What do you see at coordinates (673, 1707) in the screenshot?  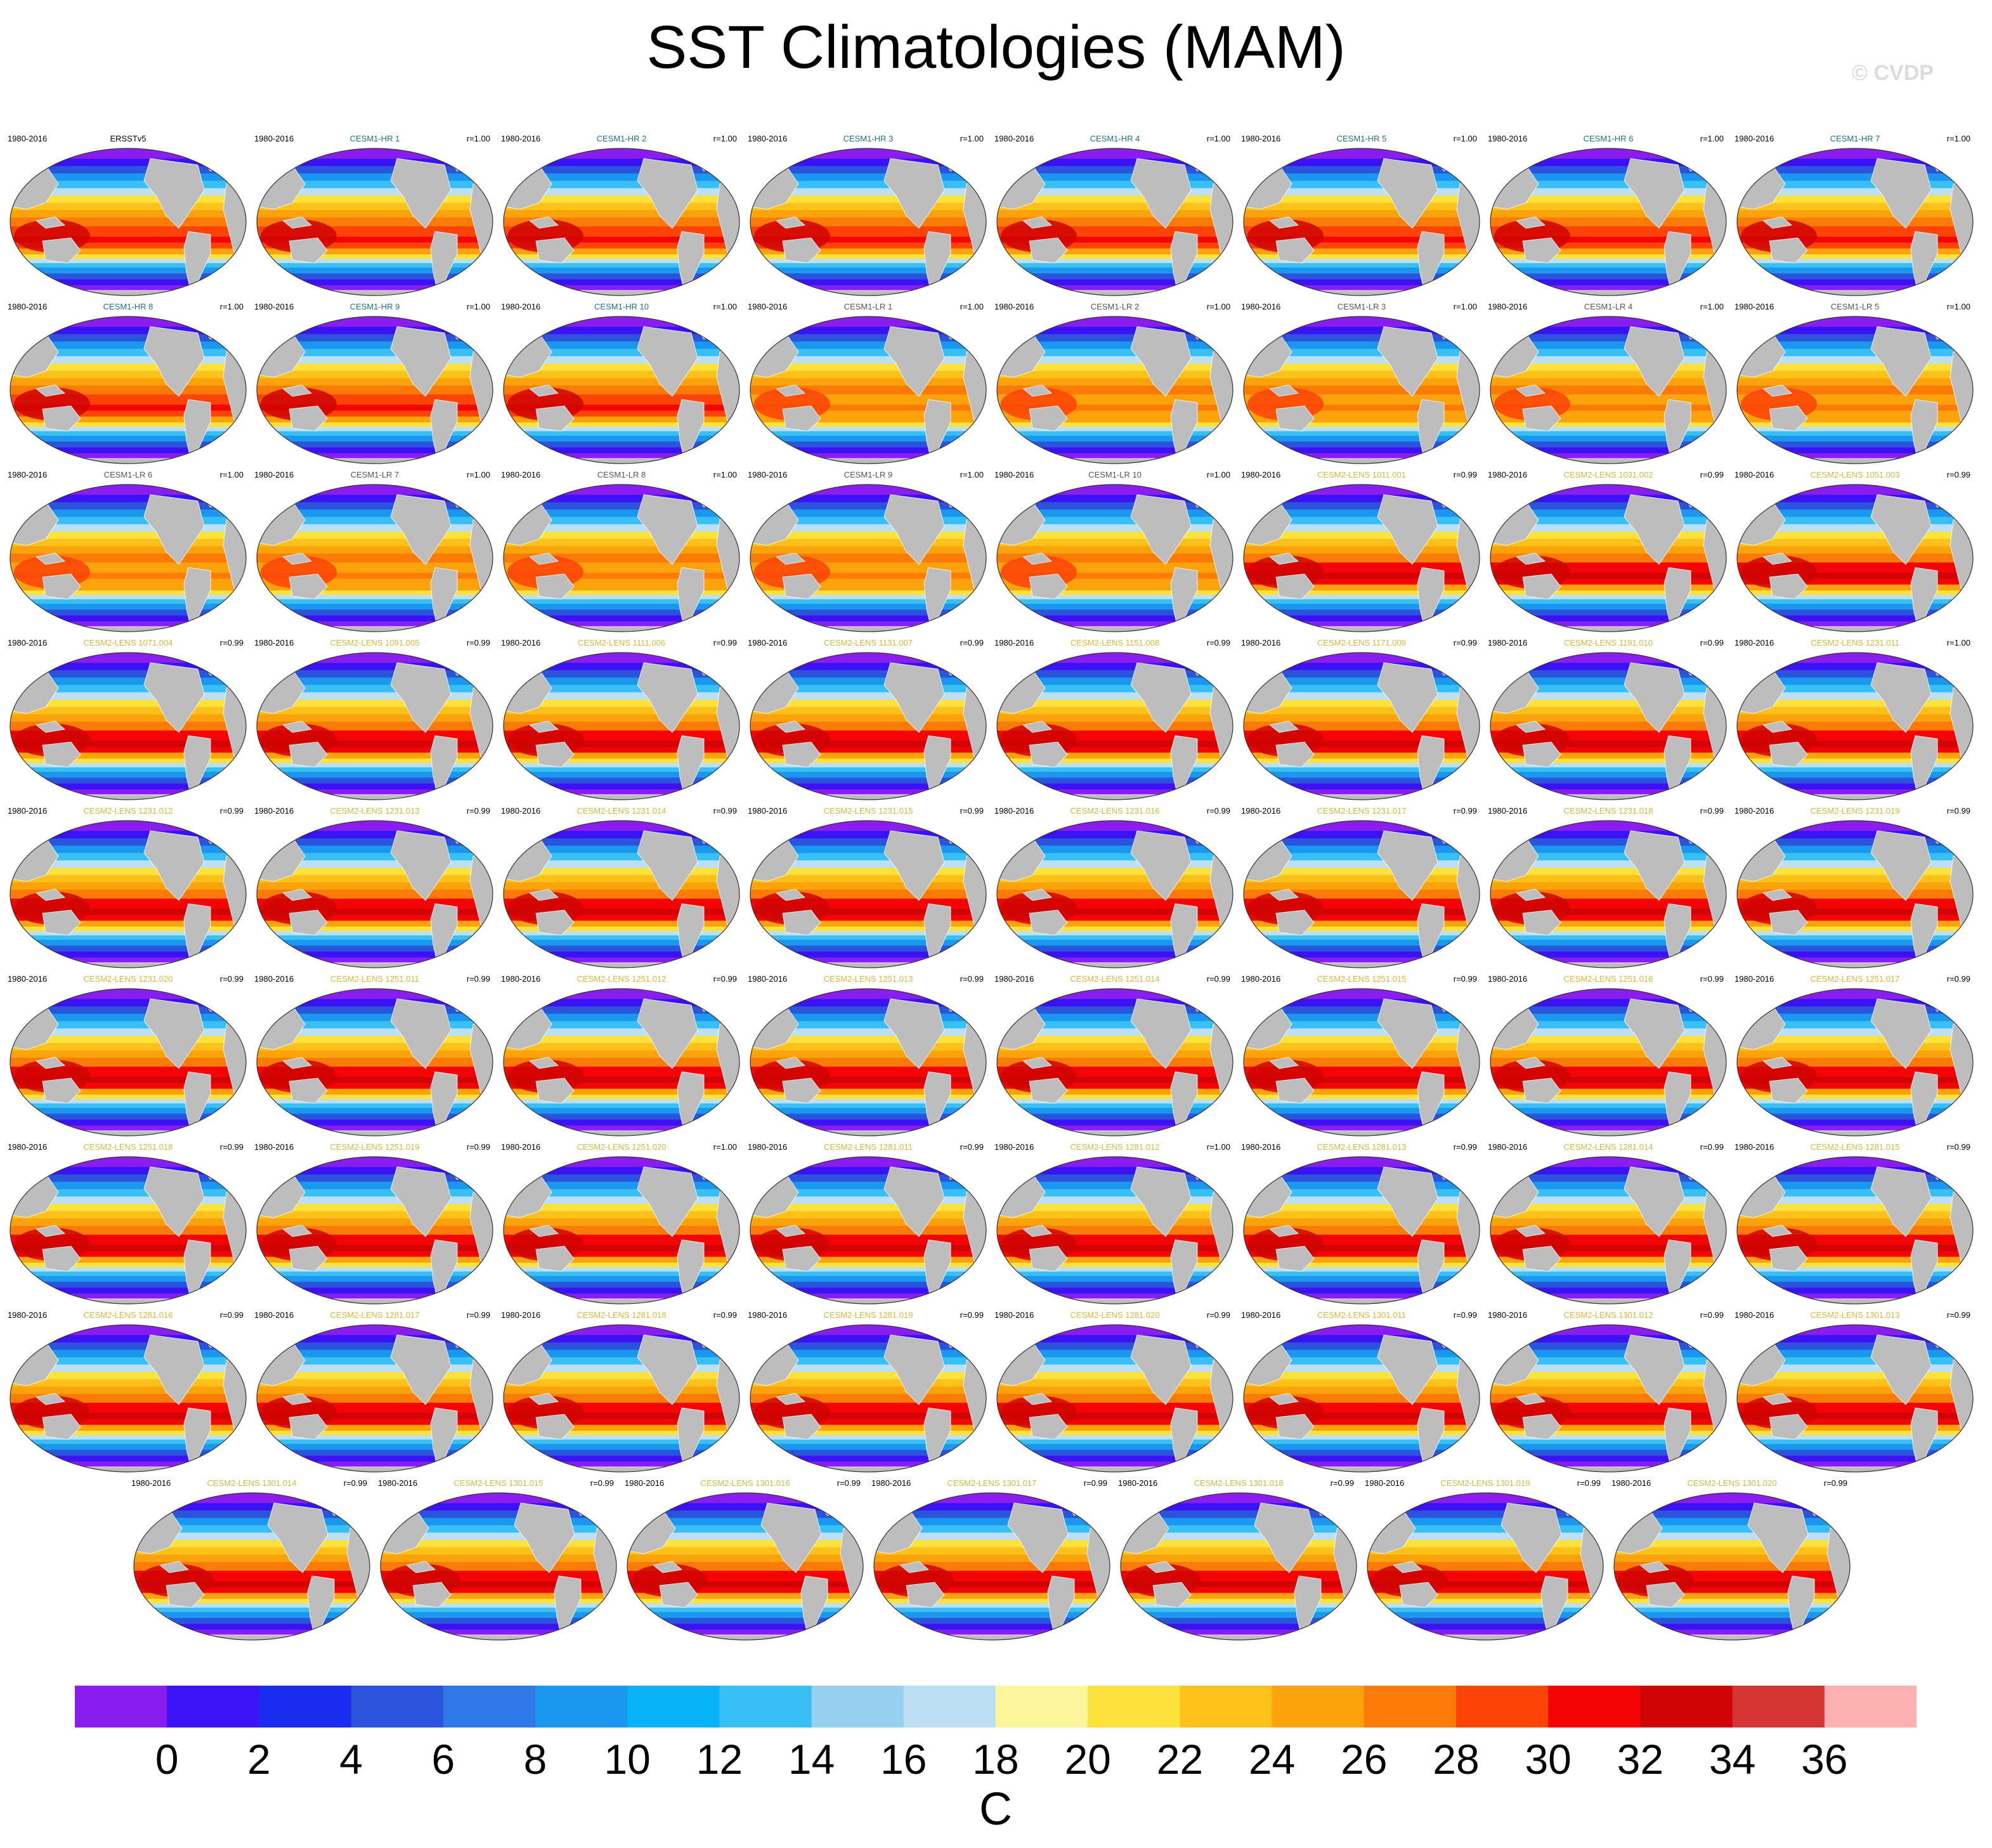 I see `colorbar-segment` at bounding box center [673, 1707].